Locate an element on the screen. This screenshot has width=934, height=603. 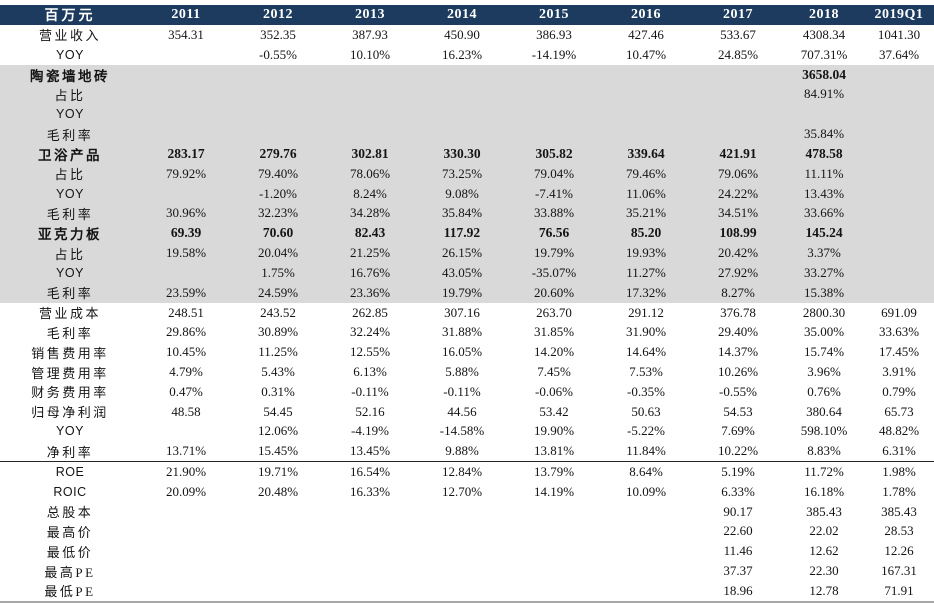
data-cell: 22.60 is located at coordinates (738, 531).